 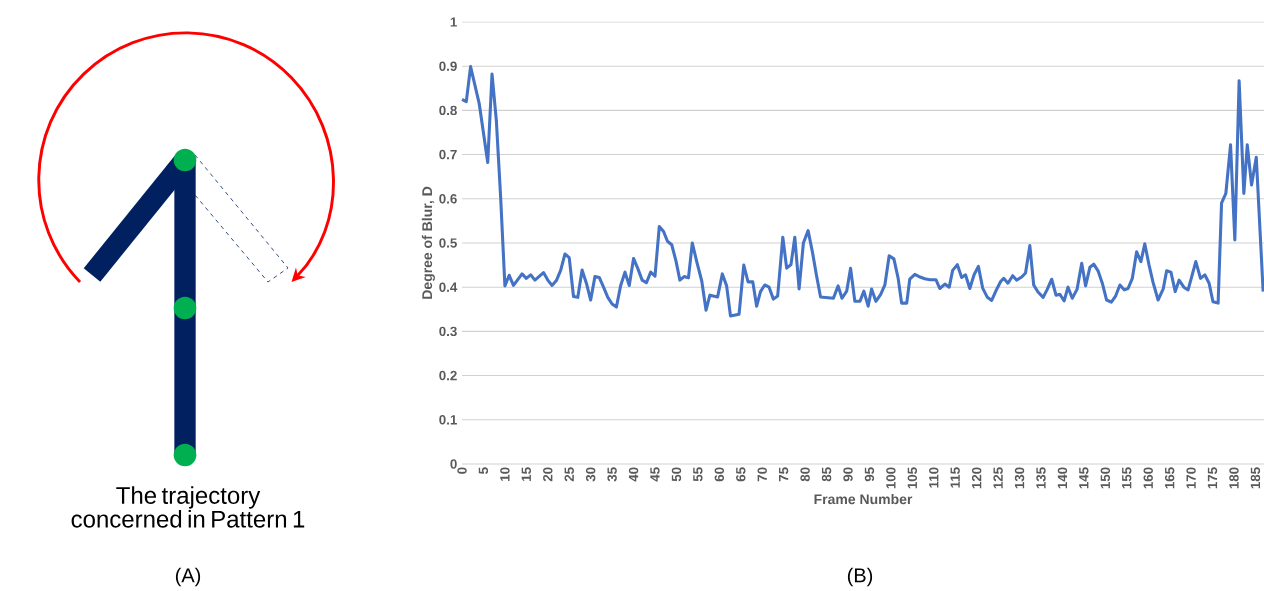 I want to click on x-tick-label: 95, so click(x=869, y=474).